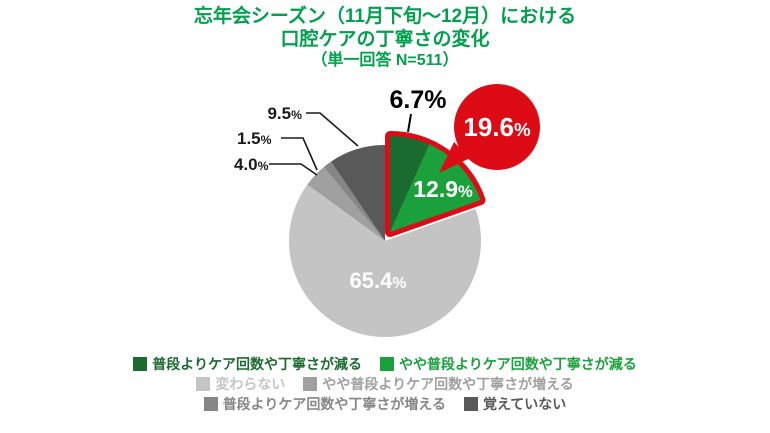 The height and width of the screenshot is (433, 770). I want to click on slice-value-label-decrease: 6.7%, so click(418, 100).